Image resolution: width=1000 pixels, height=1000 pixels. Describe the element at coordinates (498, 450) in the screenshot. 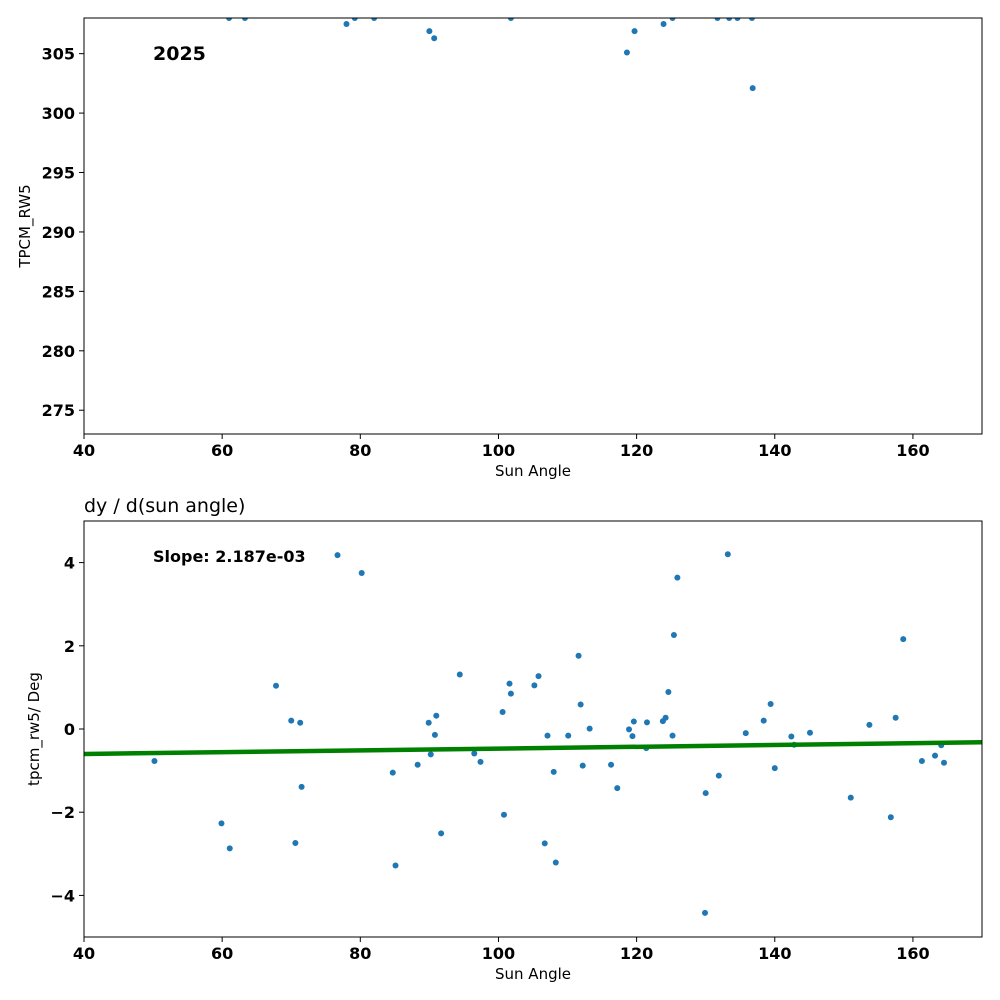

I see `x-tick-label: 100` at that location.